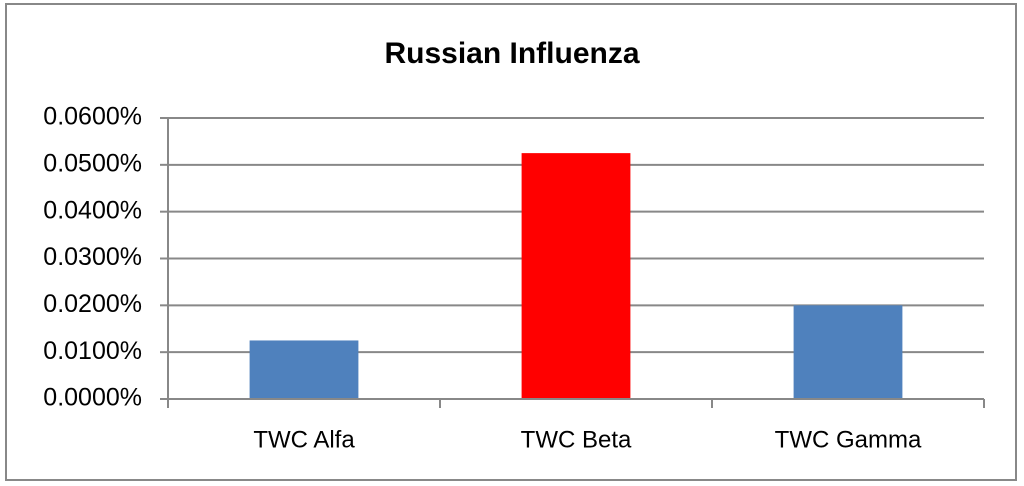 Image resolution: width=1024 pixels, height=486 pixels. Describe the element at coordinates (511, 53) in the screenshot. I see `chart-title: Russian Influenza` at that location.